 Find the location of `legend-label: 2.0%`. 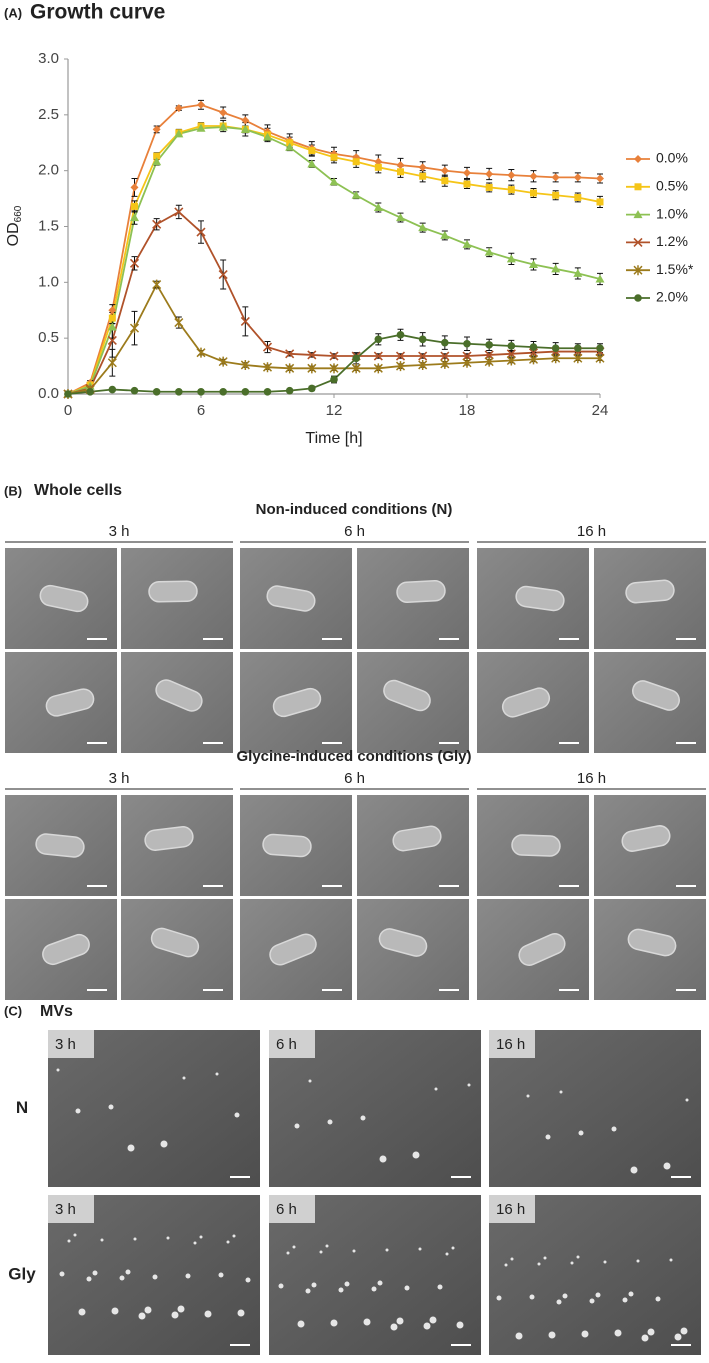

legend-label: 2.0% is located at coordinates (672, 297).